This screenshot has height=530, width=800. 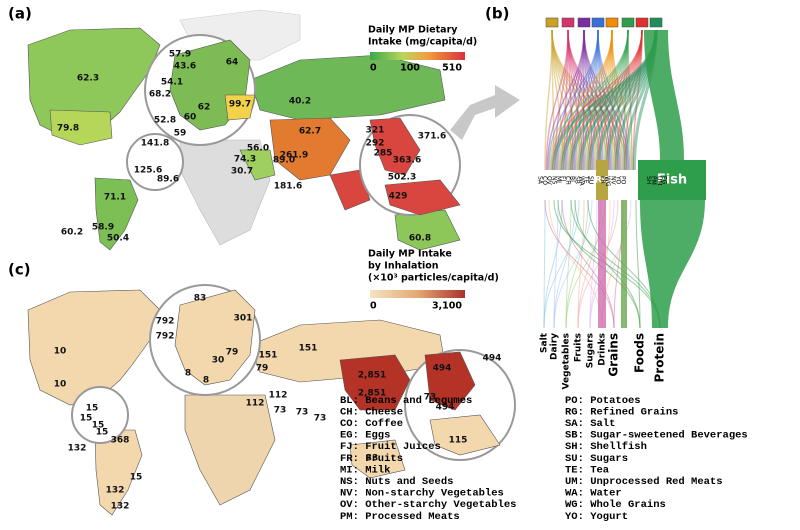 I want to click on map-label: 56.0, so click(x=258, y=149).